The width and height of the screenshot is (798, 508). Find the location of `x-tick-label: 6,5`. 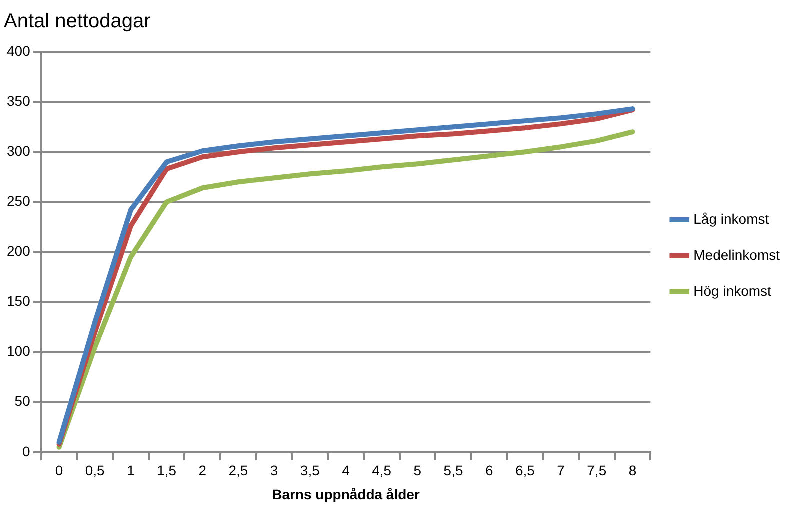

x-tick-label: 6,5 is located at coordinates (525, 470).